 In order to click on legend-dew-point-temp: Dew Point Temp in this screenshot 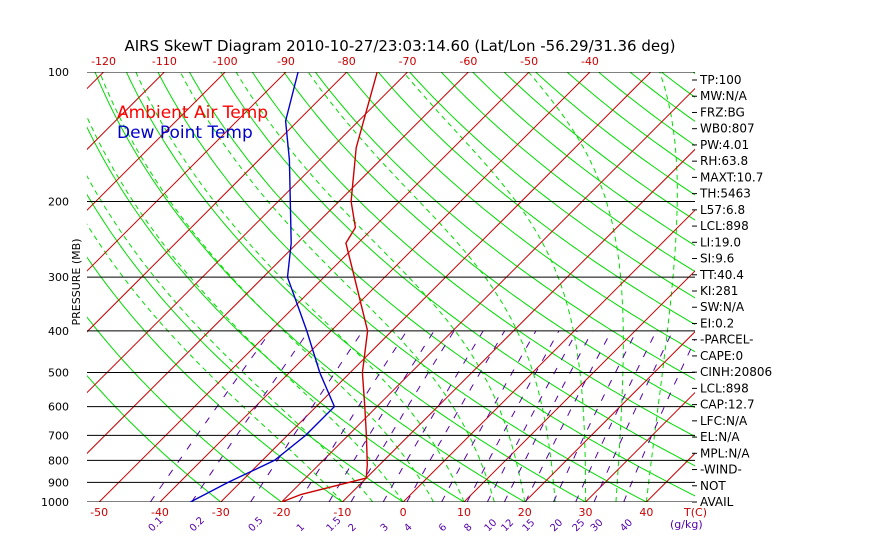, I will do `click(185, 133)`.